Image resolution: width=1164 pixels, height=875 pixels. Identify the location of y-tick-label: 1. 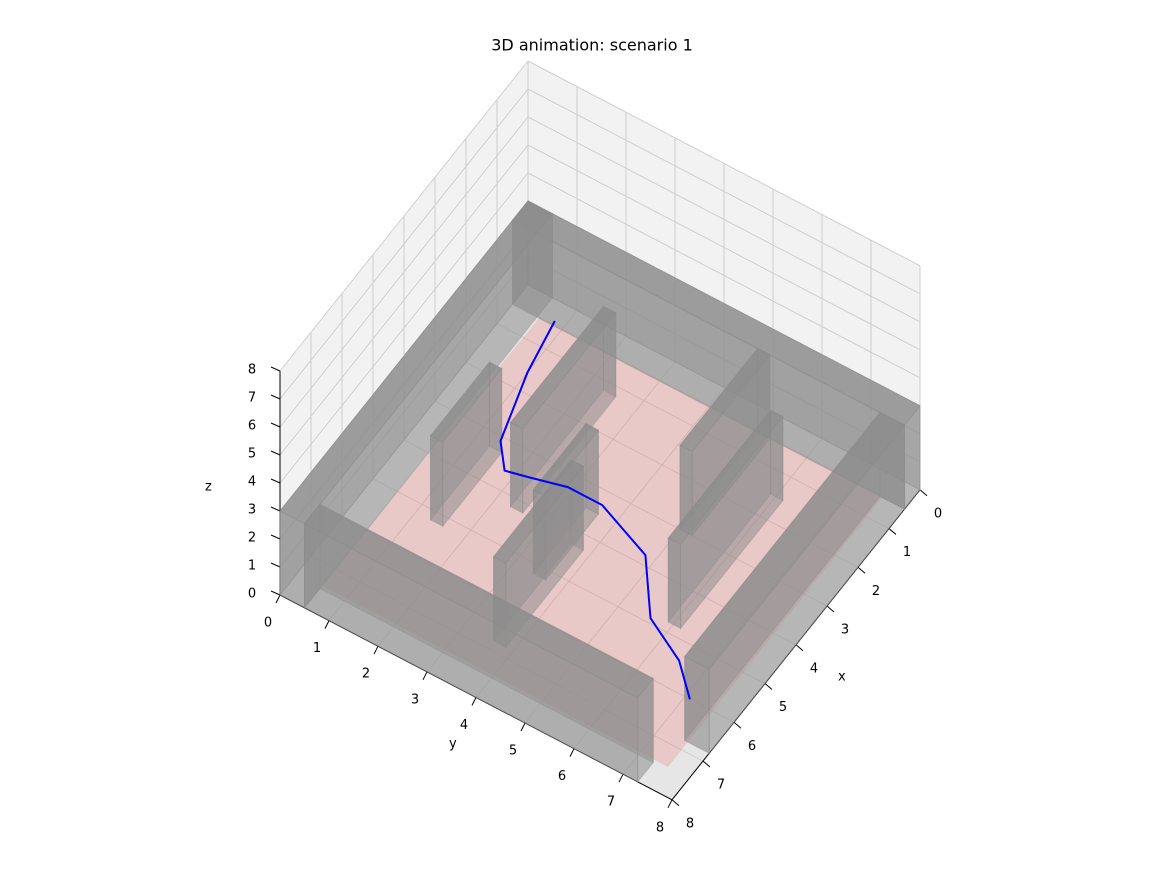
(317, 648).